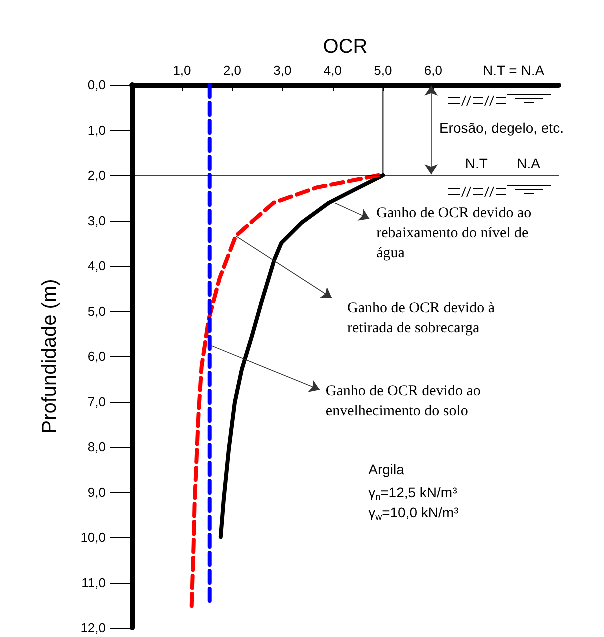 This screenshot has height=637, width=604. What do you see at coordinates (93, 537) in the screenshot?
I see `y-tick-label: 10,0` at bounding box center [93, 537].